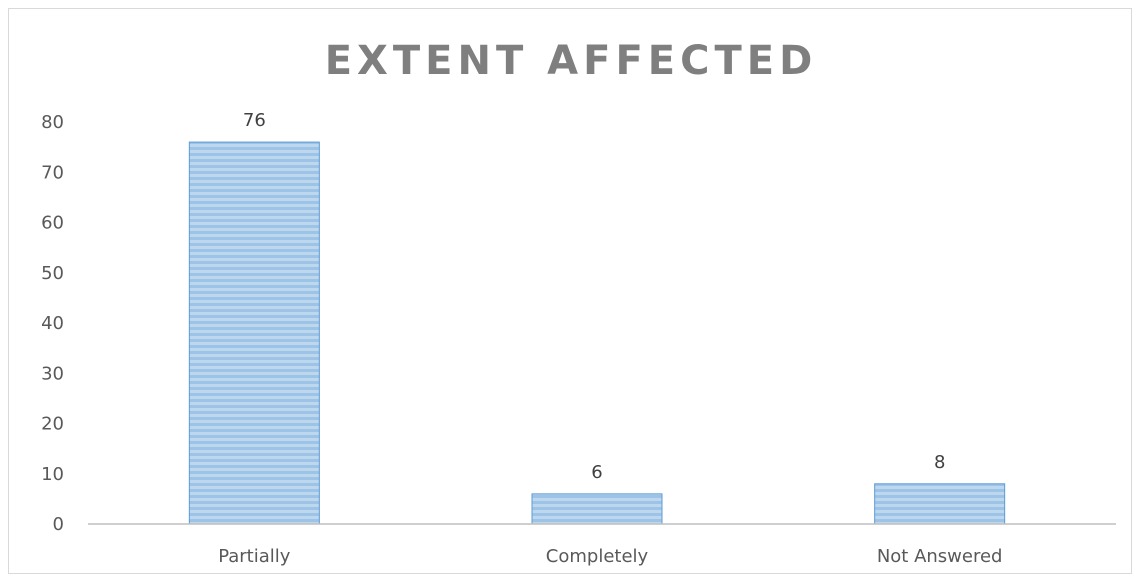 The height and width of the screenshot is (581, 1142). I want to click on y-tick-label: 40, so click(52, 323).